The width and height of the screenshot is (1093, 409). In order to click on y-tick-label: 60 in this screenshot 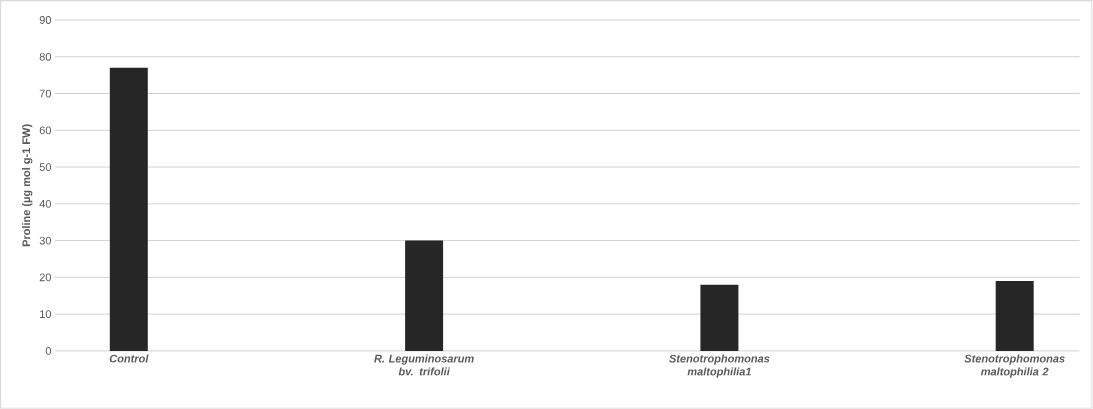, I will do `click(45, 130)`.